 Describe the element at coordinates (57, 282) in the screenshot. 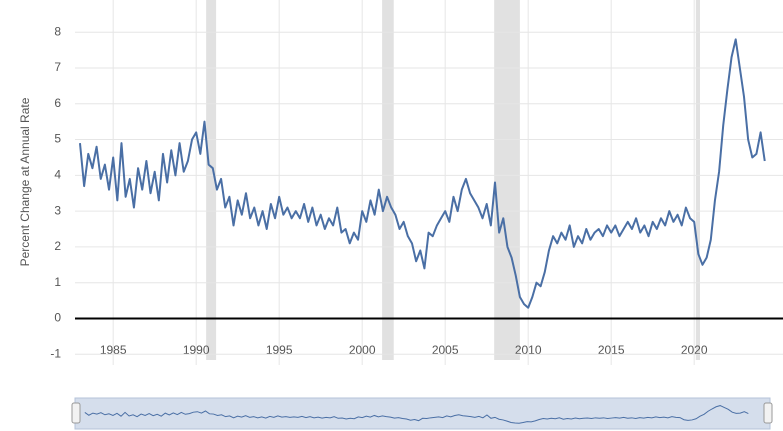

I see `y-tick-label: 1` at that location.